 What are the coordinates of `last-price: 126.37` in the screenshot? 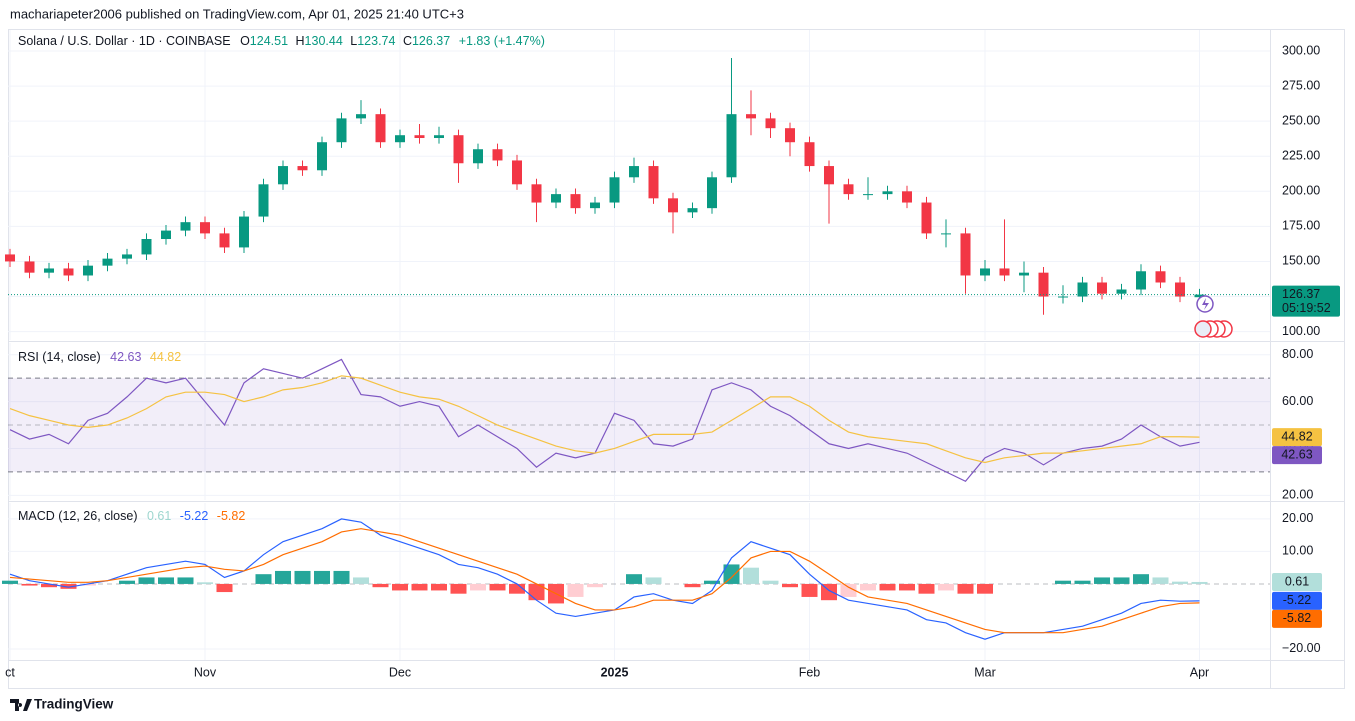 It's located at (1301, 294).